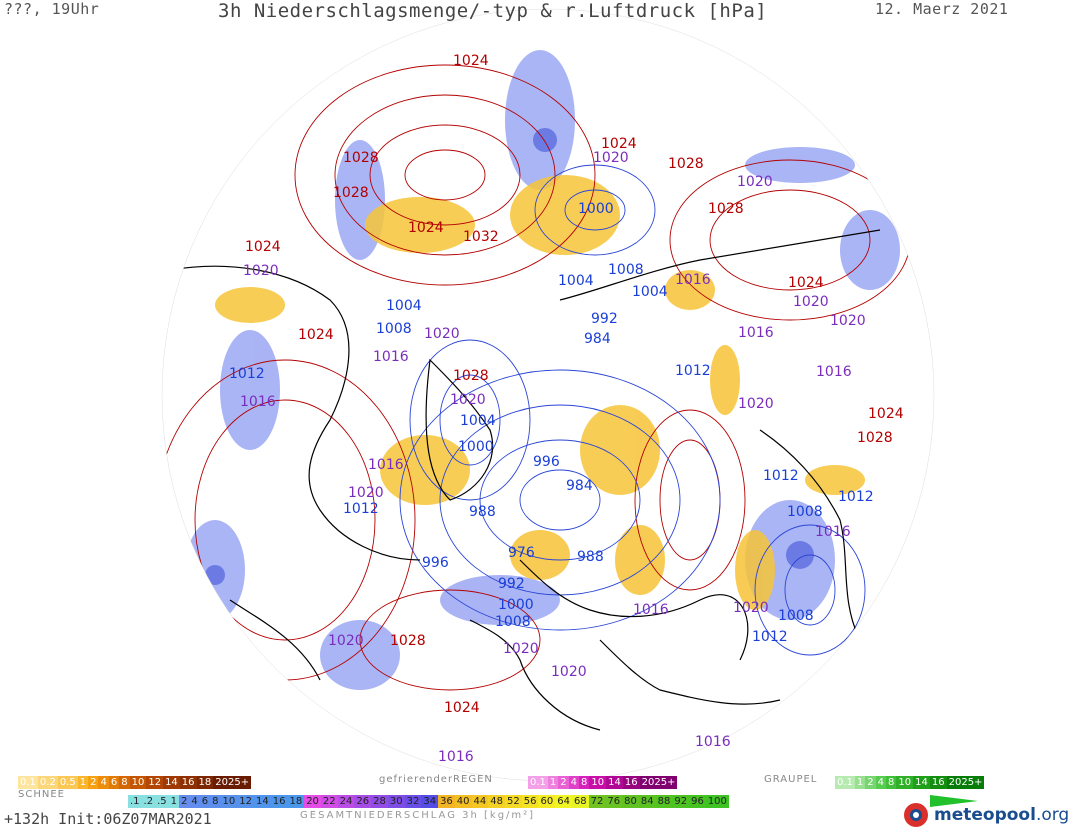  I want to click on snow-title: SCHNEE, so click(41, 794).